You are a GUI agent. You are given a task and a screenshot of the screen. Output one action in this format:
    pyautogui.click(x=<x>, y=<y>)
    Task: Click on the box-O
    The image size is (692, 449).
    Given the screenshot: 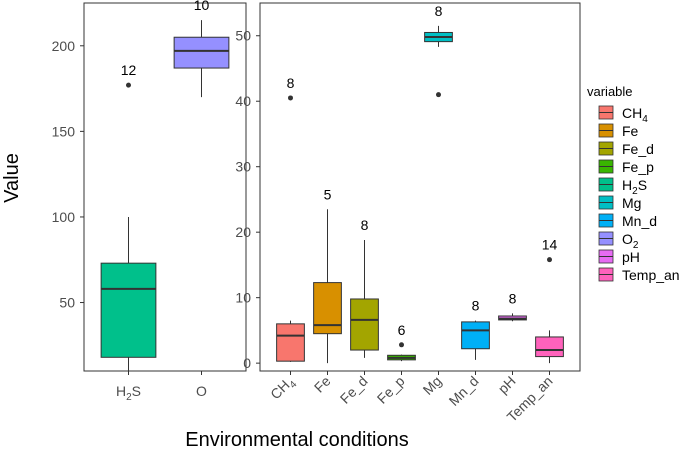 What is the action you would take?
    pyautogui.click(x=201, y=52)
    